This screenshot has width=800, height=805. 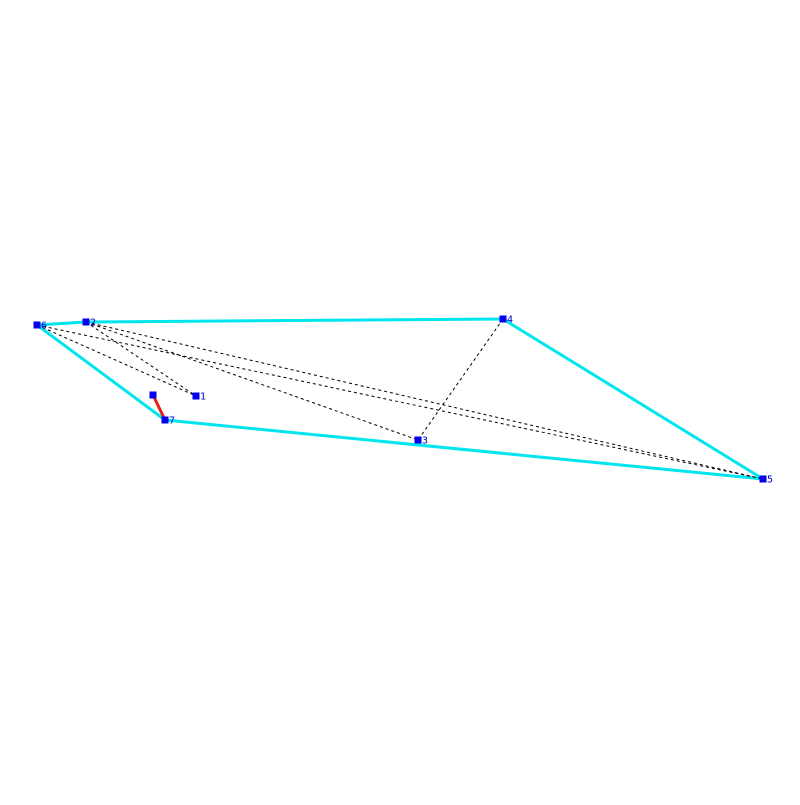 I want to click on node-label: 5, so click(x=770, y=480).